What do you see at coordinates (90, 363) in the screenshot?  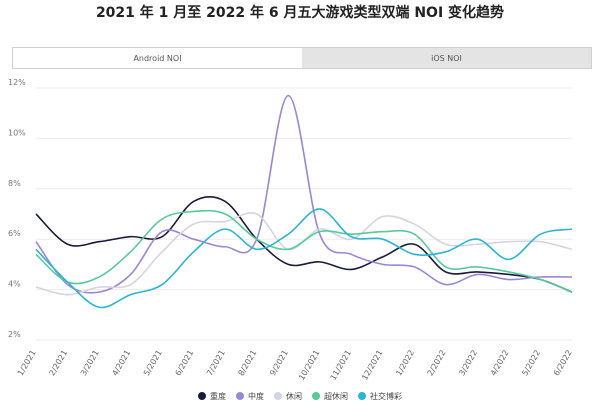 I see `x-tick-label: 3/2021` at bounding box center [90, 363].